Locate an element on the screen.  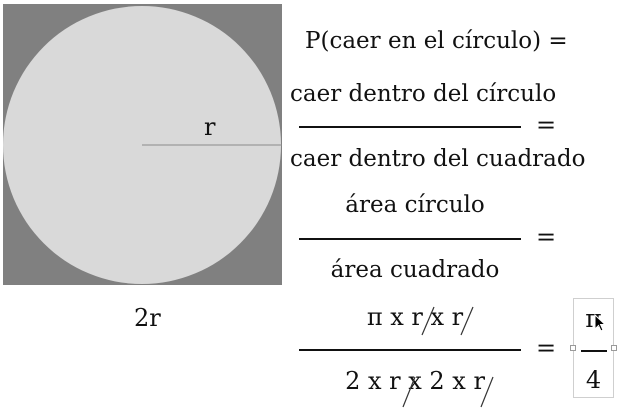
radius-label: r is located at coordinates (210, 127).